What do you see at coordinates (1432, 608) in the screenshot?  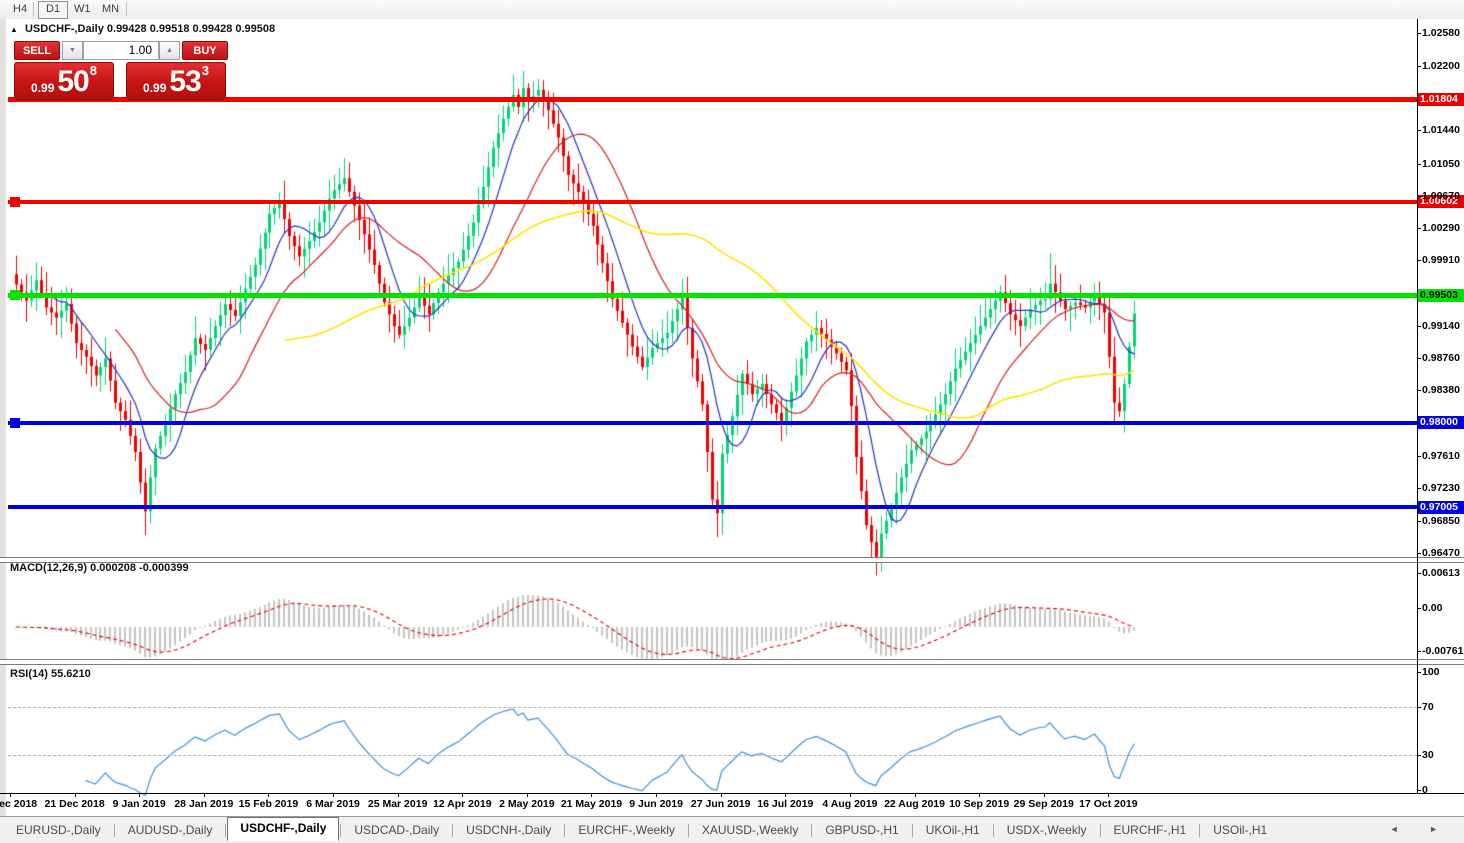 I see `macd-tick-label: 0.00` at bounding box center [1432, 608].